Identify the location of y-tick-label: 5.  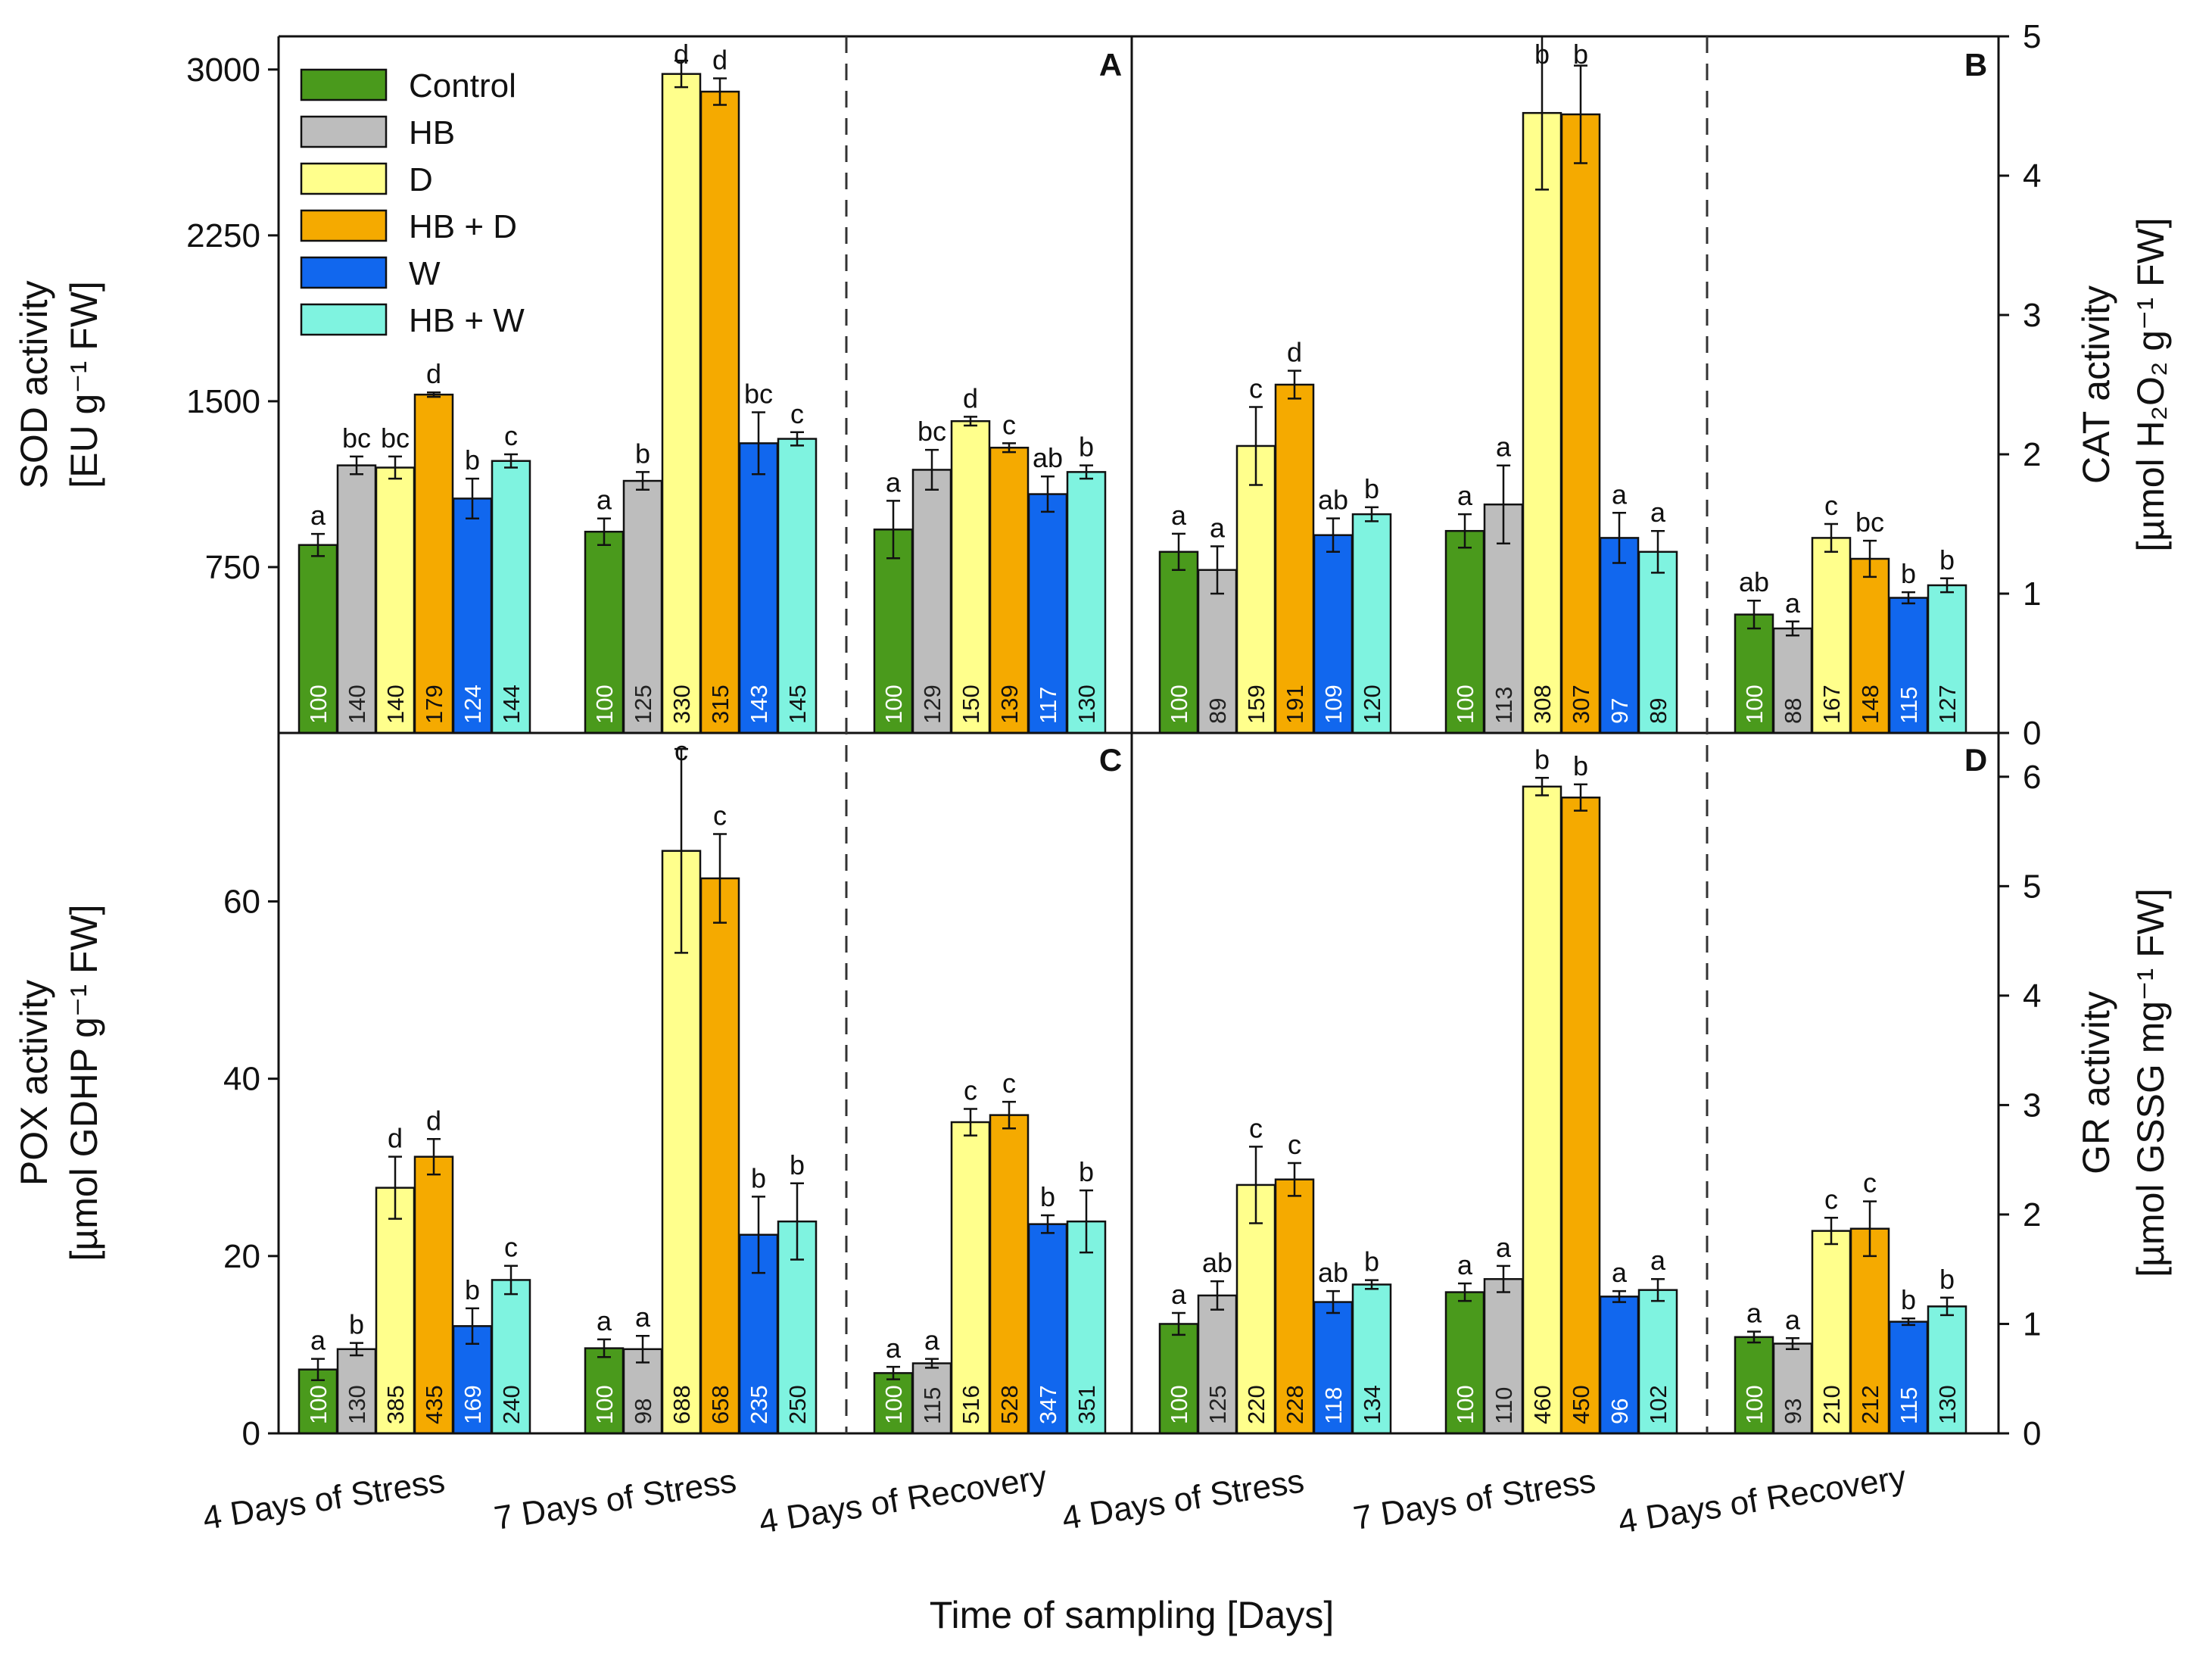
(2032, 36).